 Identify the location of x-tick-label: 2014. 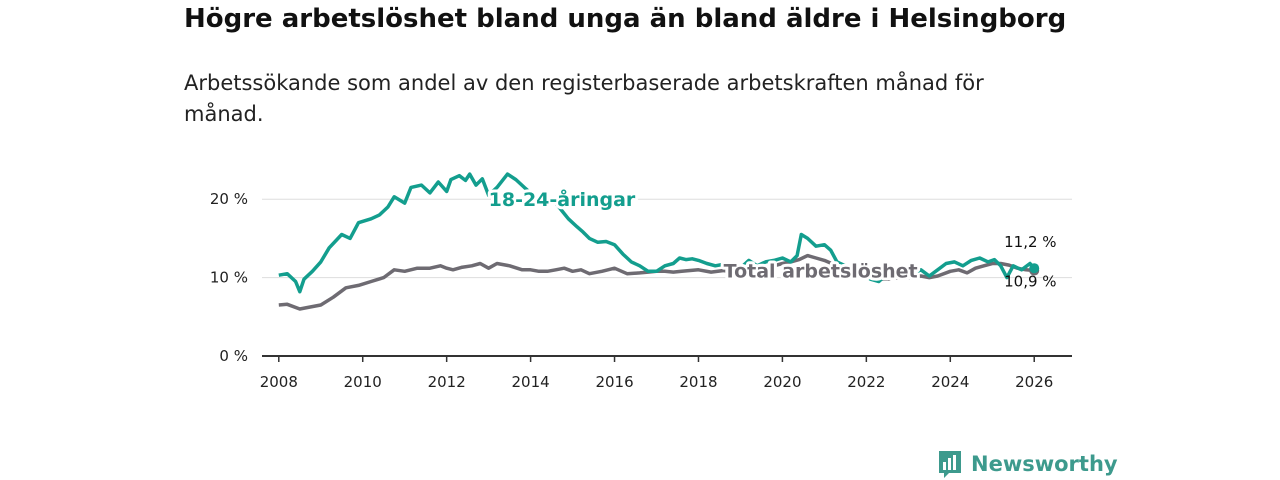
(531, 382).